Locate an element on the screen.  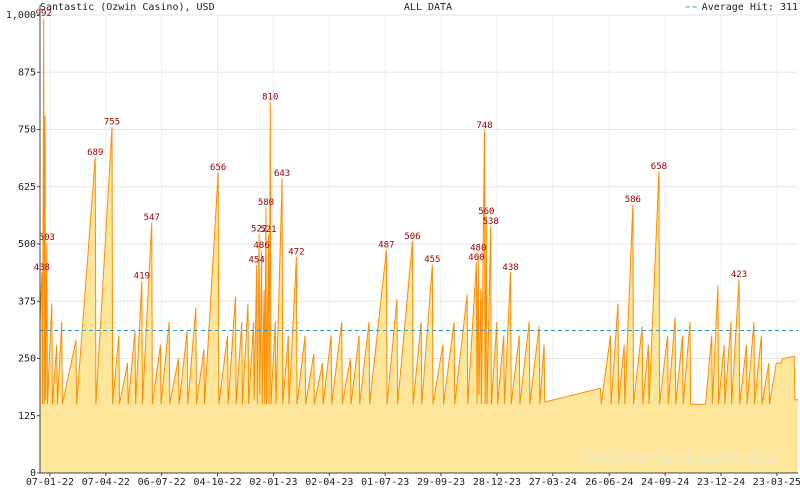
x-tick-label: 06-07-22 is located at coordinates (162, 482).